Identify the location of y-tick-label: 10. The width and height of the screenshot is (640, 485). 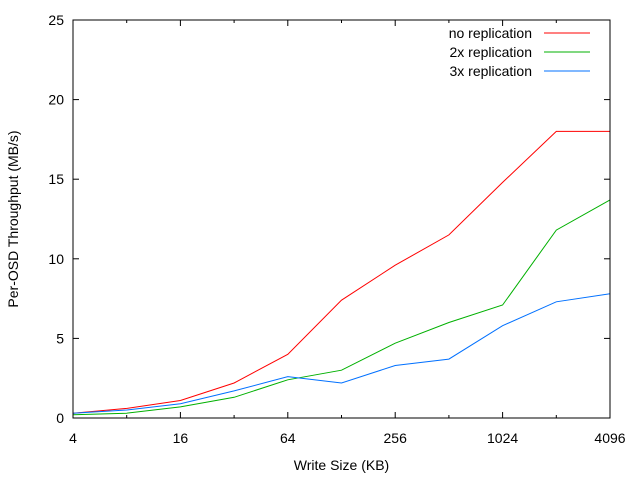
(56, 259).